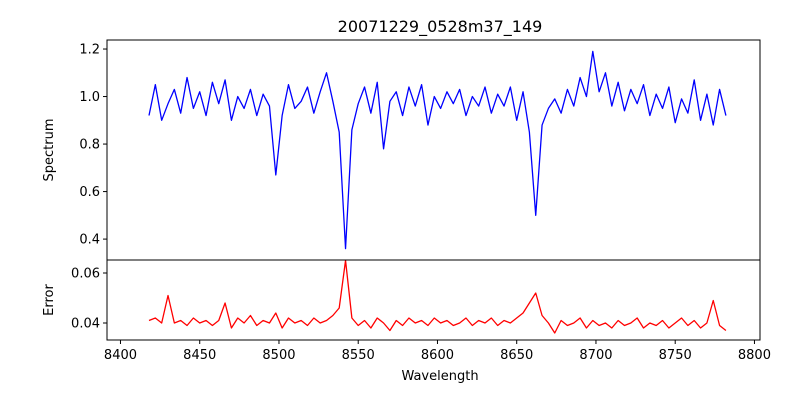 The image size is (800, 400). I want to click on error-series-line, so click(437, 296).